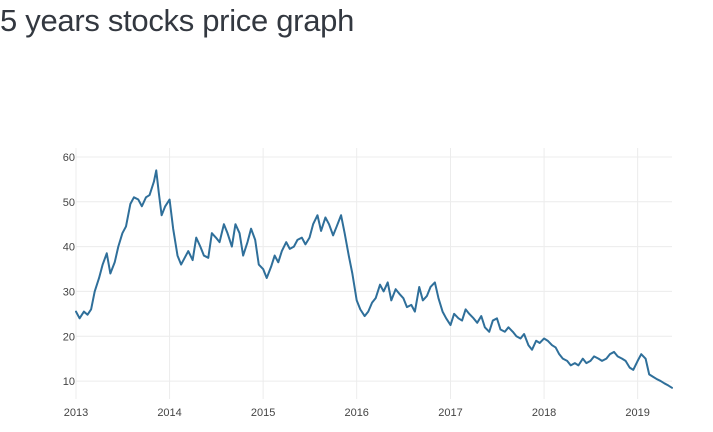 Image resolution: width=713 pixels, height=432 pixels. Describe the element at coordinates (69, 382) in the screenshot. I see `y-tick-label-10: 10` at that location.